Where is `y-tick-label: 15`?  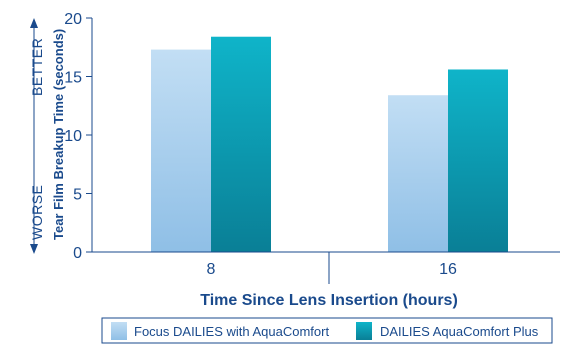 y-tick-label: 15 is located at coordinates (73, 78).